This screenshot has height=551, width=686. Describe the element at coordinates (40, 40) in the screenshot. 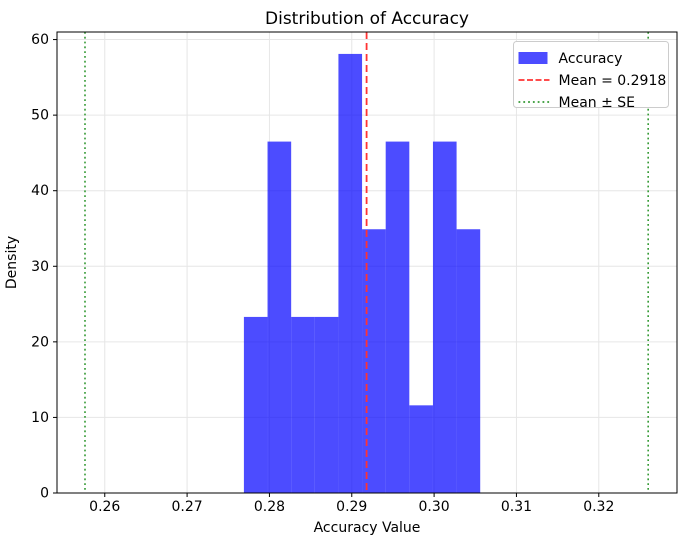

I see `y-tick-label: 60` at that location.